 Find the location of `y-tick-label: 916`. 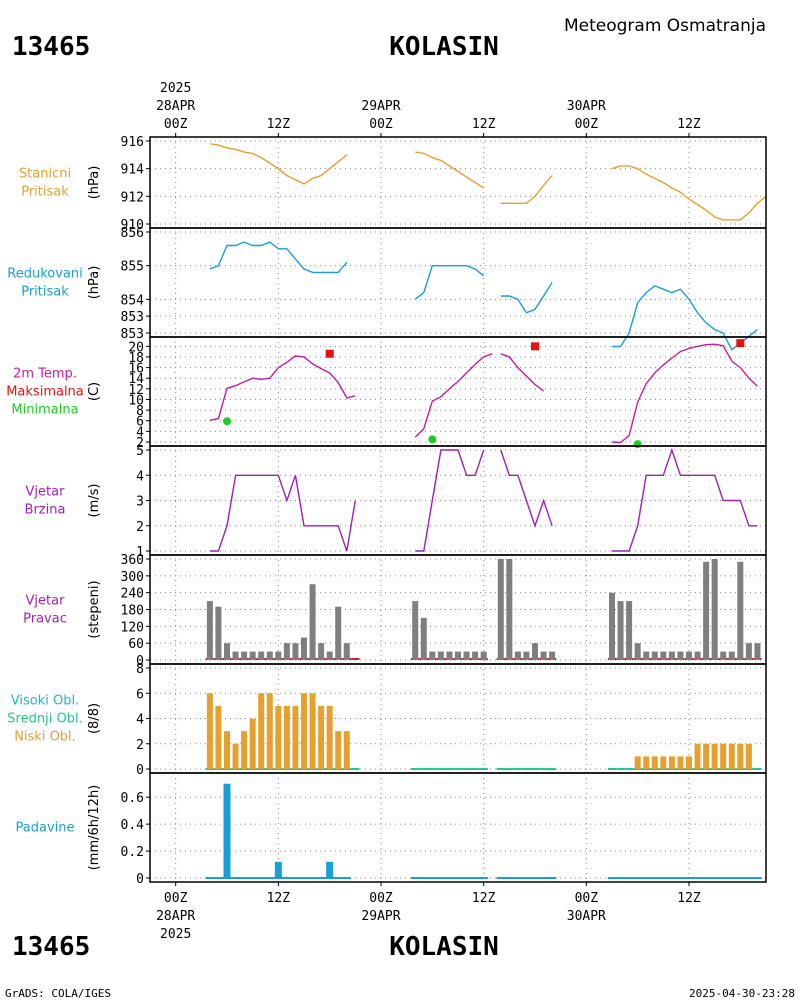

y-tick-label: 916 is located at coordinates (132, 142).